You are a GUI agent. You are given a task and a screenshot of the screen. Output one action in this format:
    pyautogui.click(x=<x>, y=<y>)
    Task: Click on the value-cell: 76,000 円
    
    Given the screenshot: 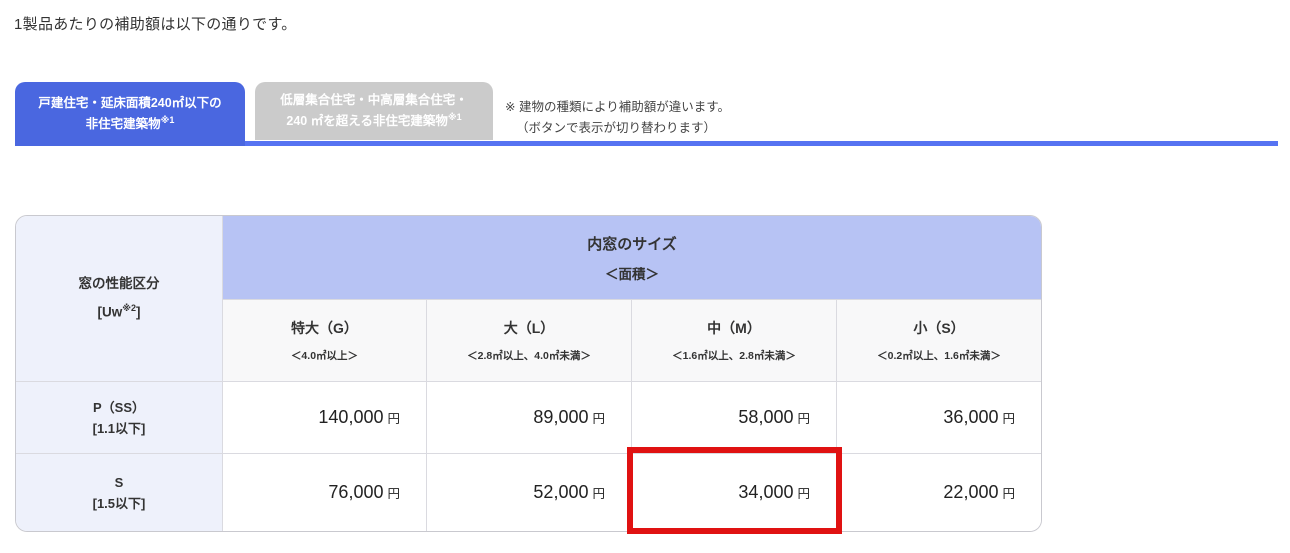 What is the action you would take?
    pyautogui.click(x=325, y=492)
    